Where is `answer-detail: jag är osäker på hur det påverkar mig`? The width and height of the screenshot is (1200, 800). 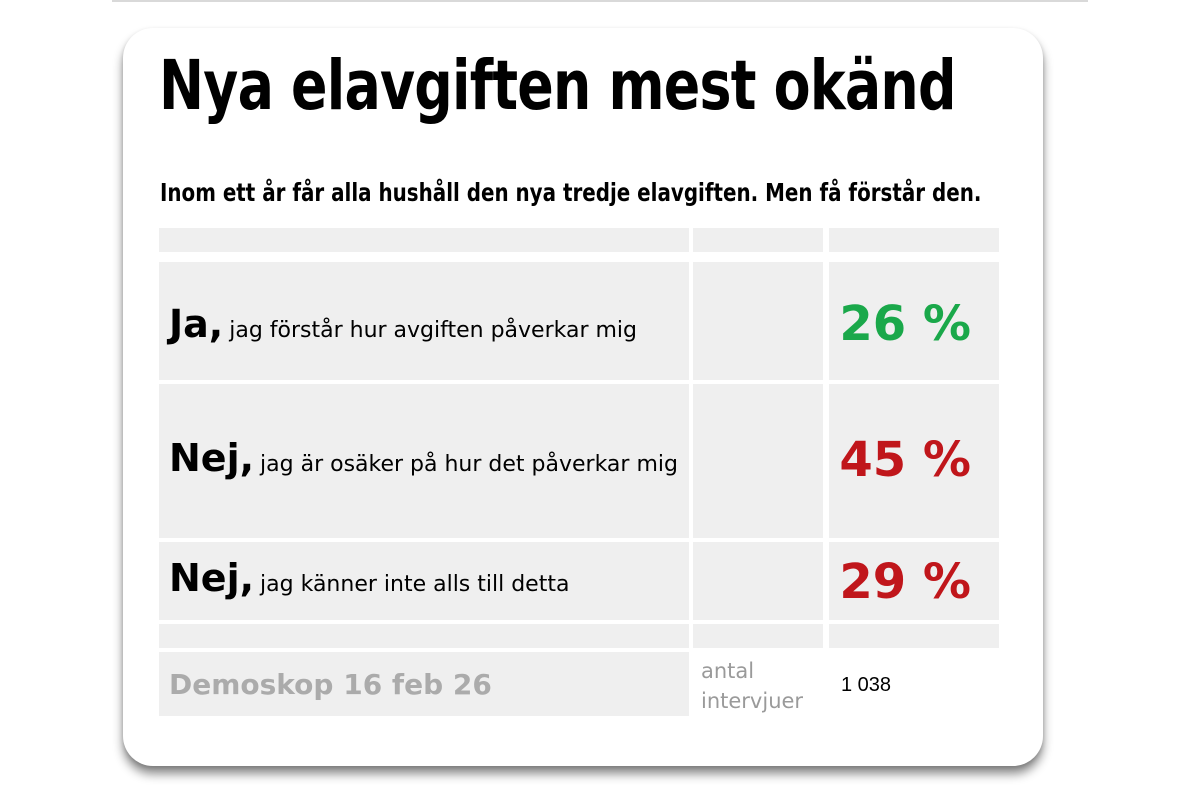
answer-detail: jag är osäker på hur det påverkar mig is located at coordinates (469, 464).